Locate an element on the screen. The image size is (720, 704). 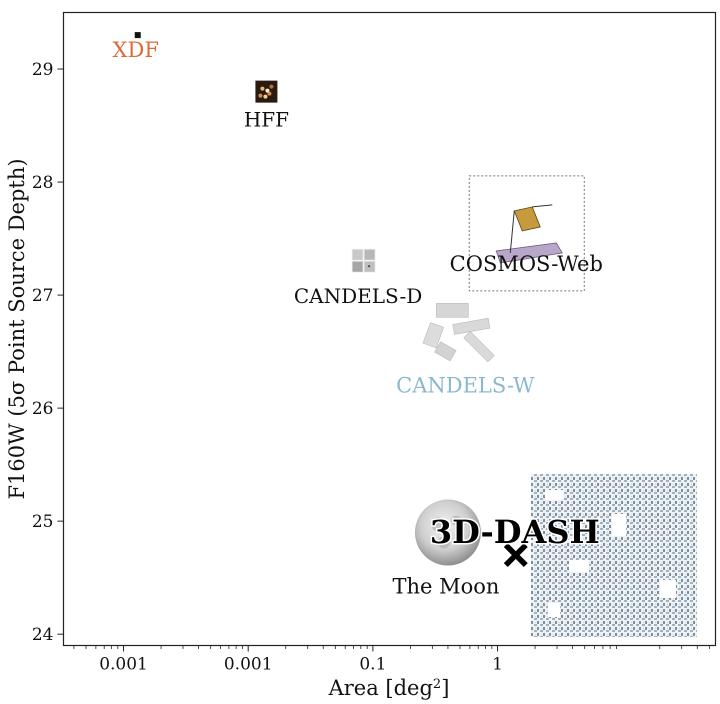
candels-d-speck is located at coordinates (369, 266).